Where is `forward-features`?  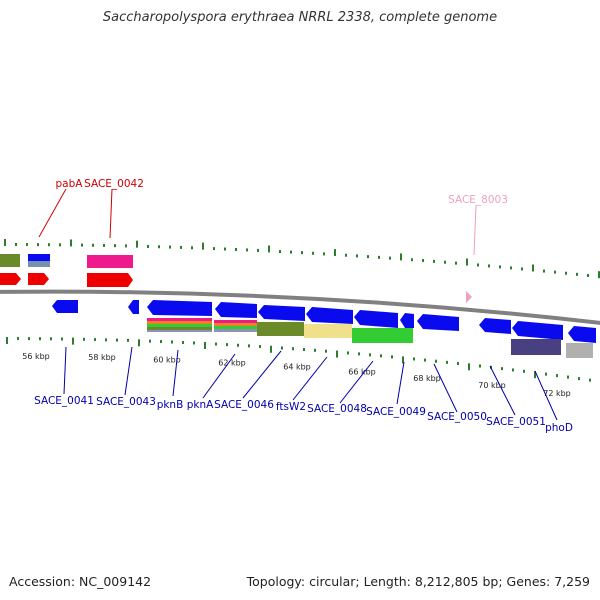
forward-features is located at coordinates (66, 270).